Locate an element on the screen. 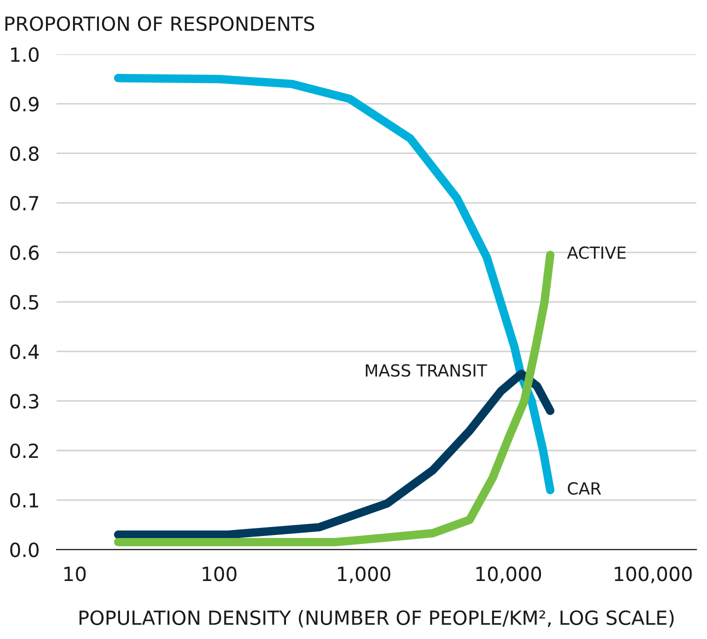 The width and height of the screenshot is (707, 639). y-tick-label: 0.8 is located at coordinates (24, 154).